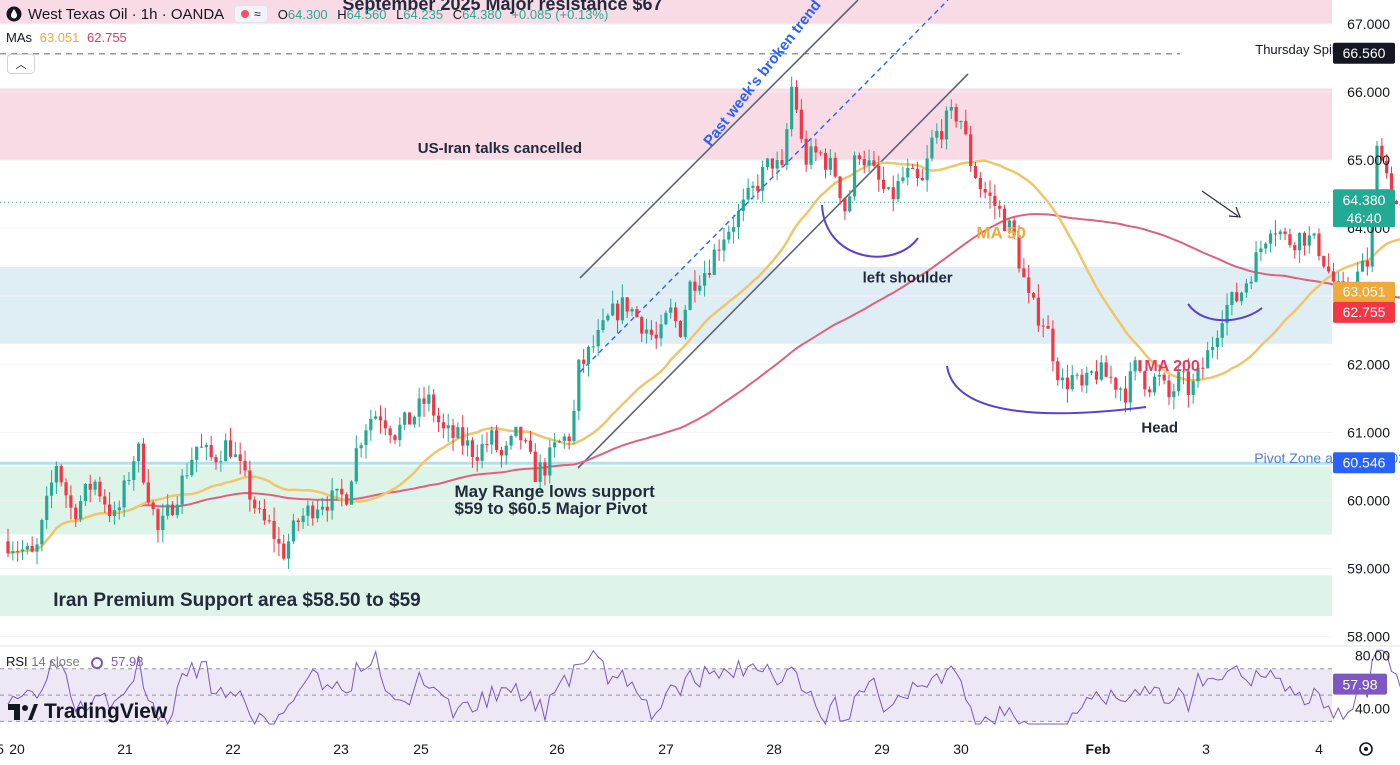 The image size is (1400, 765). I want to click on high-label: H, so click(342, 14).